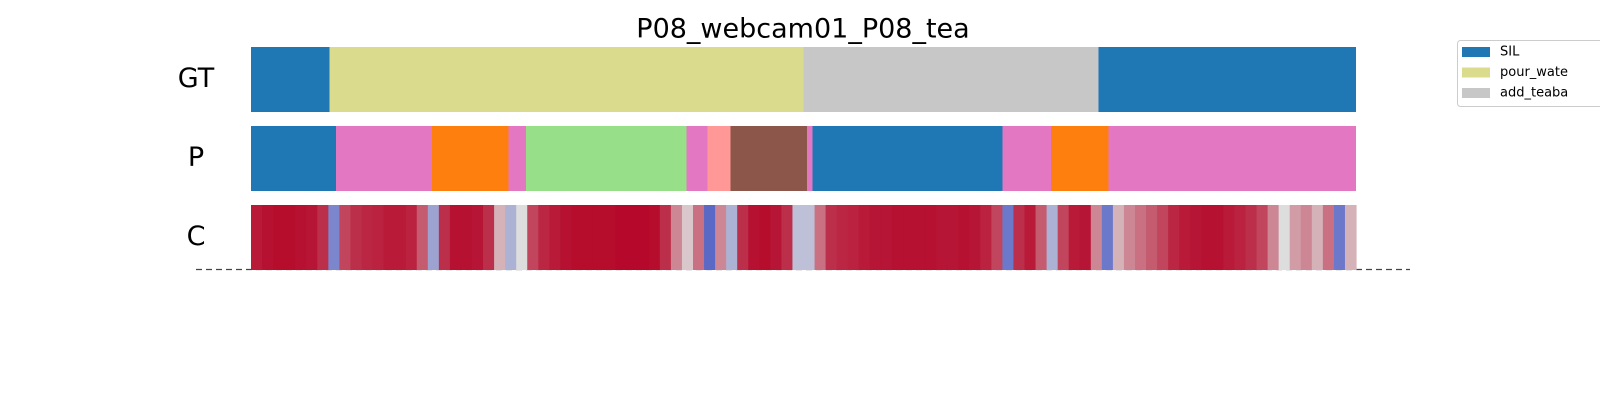  Describe the element at coordinates (196, 78) in the screenshot. I see `row-label: GT` at that location.